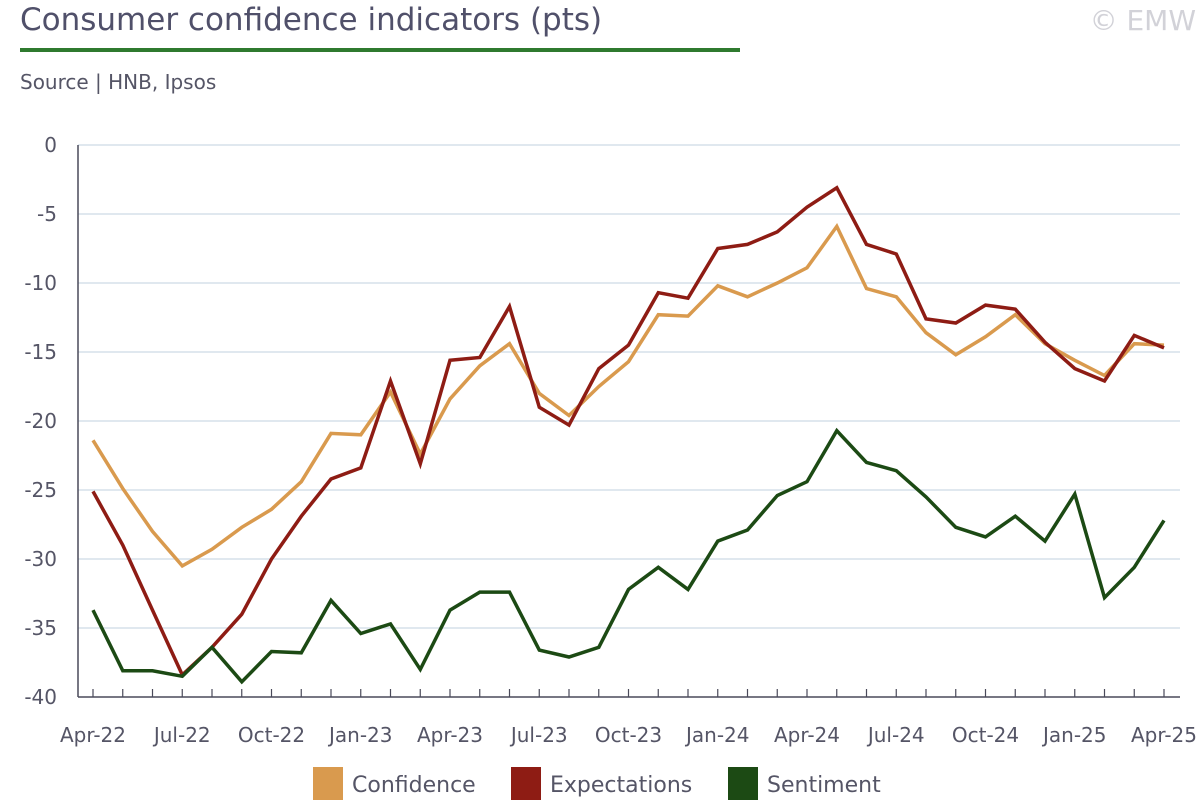  What do you see at coordinates (118, 82) in the screenshot?
I see `chart-source: Source | HNB, Ipsos` at bounding box center [118, 82].